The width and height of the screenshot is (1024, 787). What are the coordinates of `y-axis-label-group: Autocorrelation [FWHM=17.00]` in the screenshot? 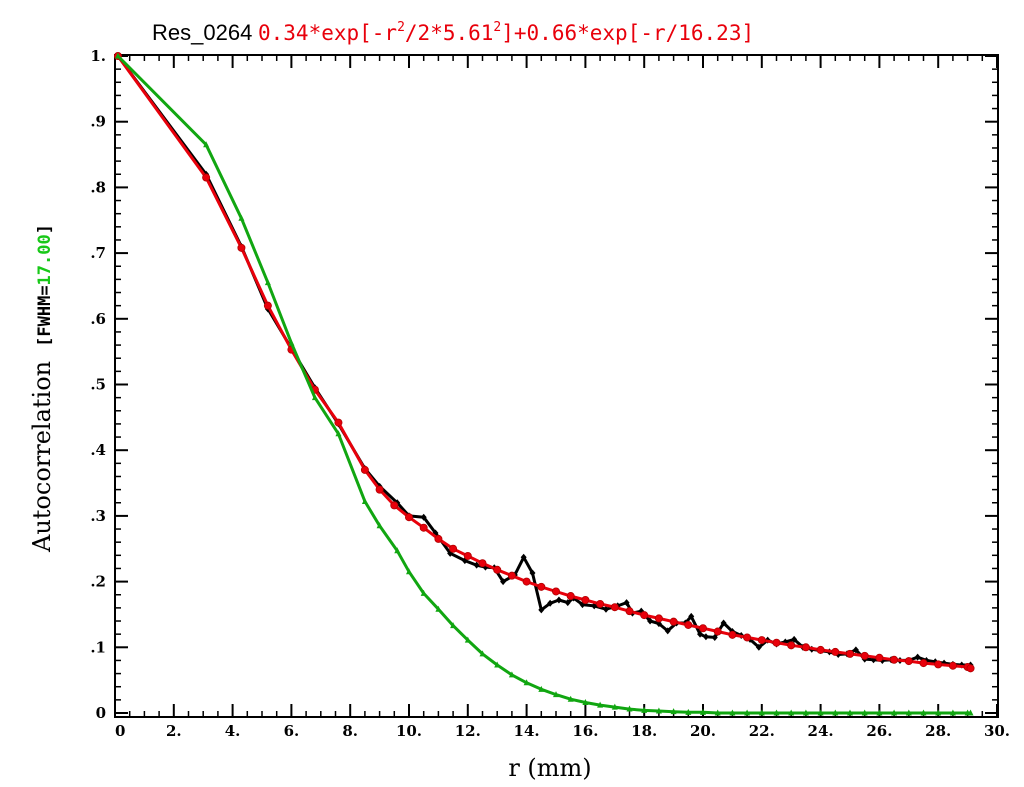 It's located at (42, 388).